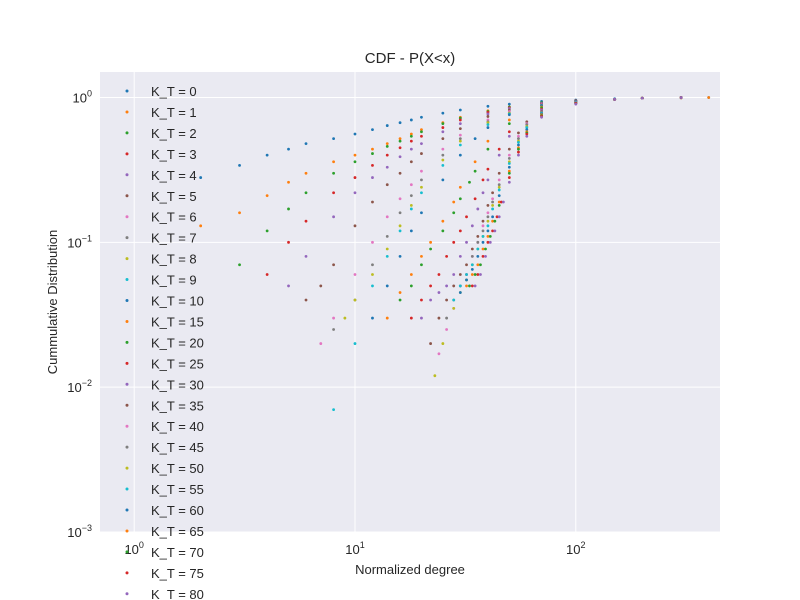 The height and width of the screenshot is (600, 800). I want to click on y-tick-label: 10⁰, so click(82, 97).